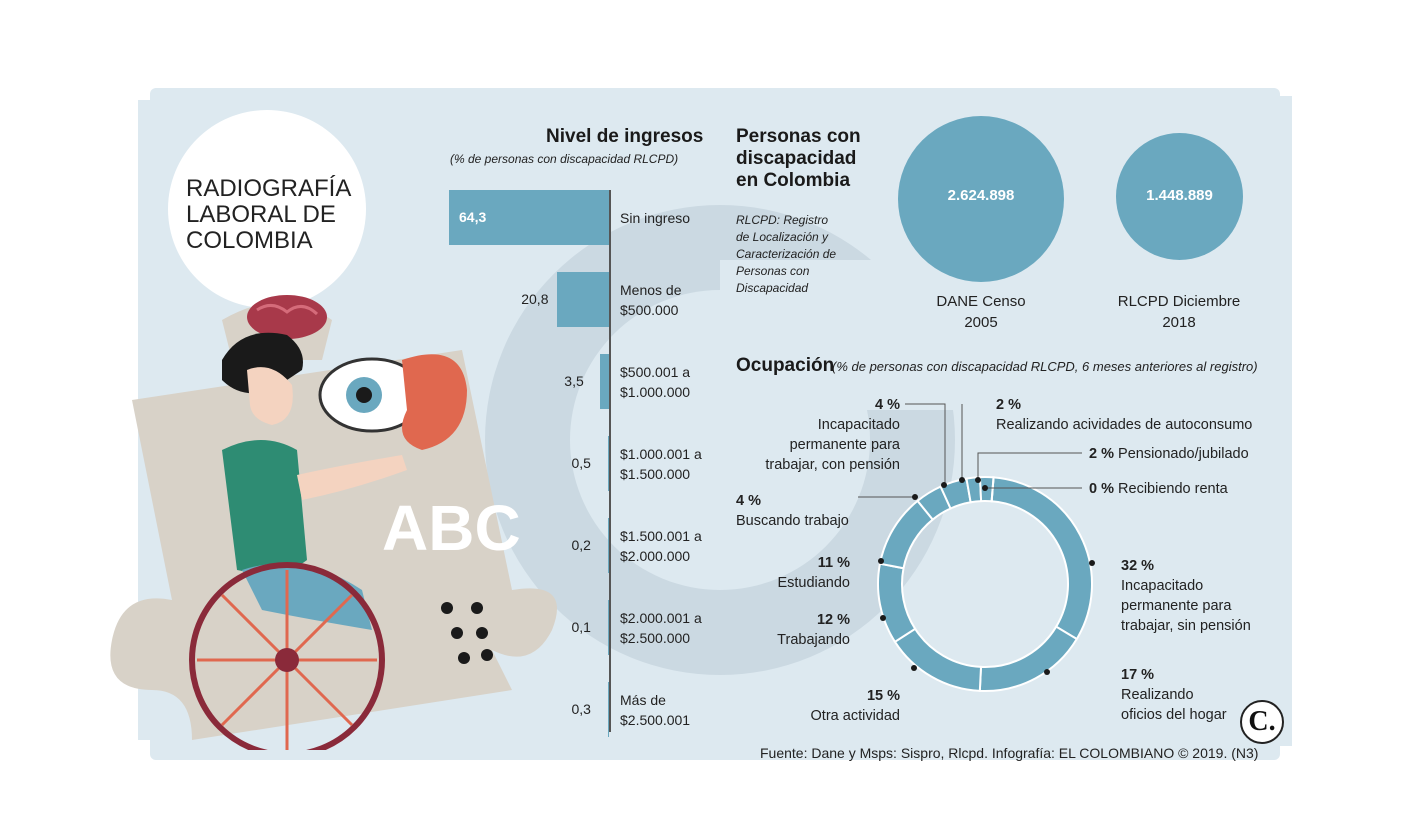 This screenshot has height=837, width=1413. I want to click on title-circle, so click(267, 209).